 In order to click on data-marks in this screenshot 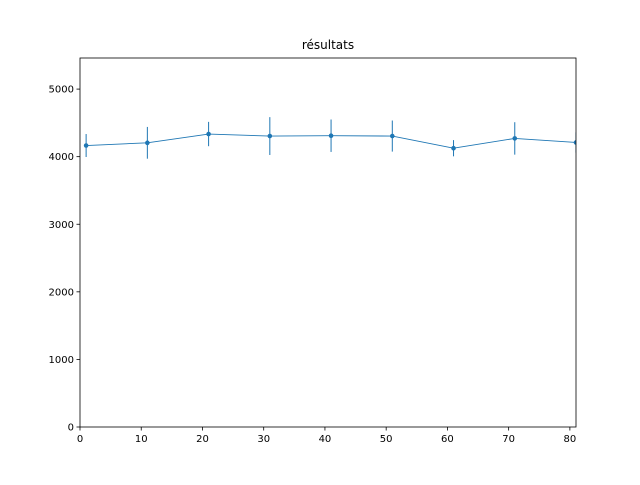, I will do `click(329, 138)`.